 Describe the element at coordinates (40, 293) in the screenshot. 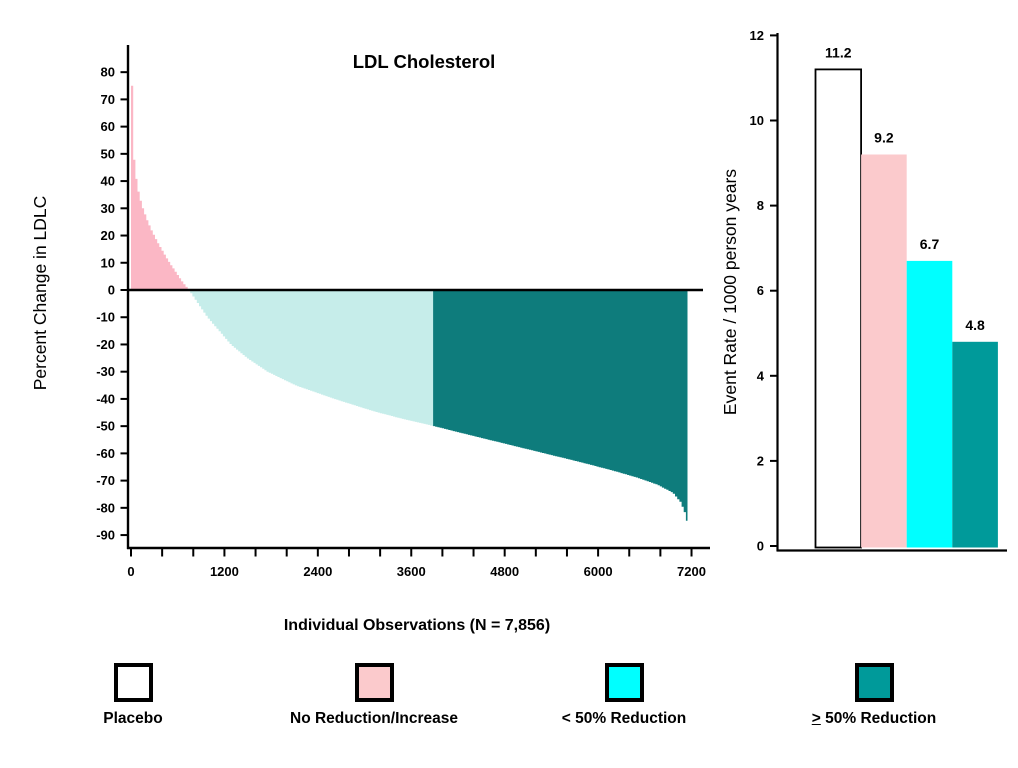

I see `left-y-axis-label: Percent Change in LDLC` at that location.